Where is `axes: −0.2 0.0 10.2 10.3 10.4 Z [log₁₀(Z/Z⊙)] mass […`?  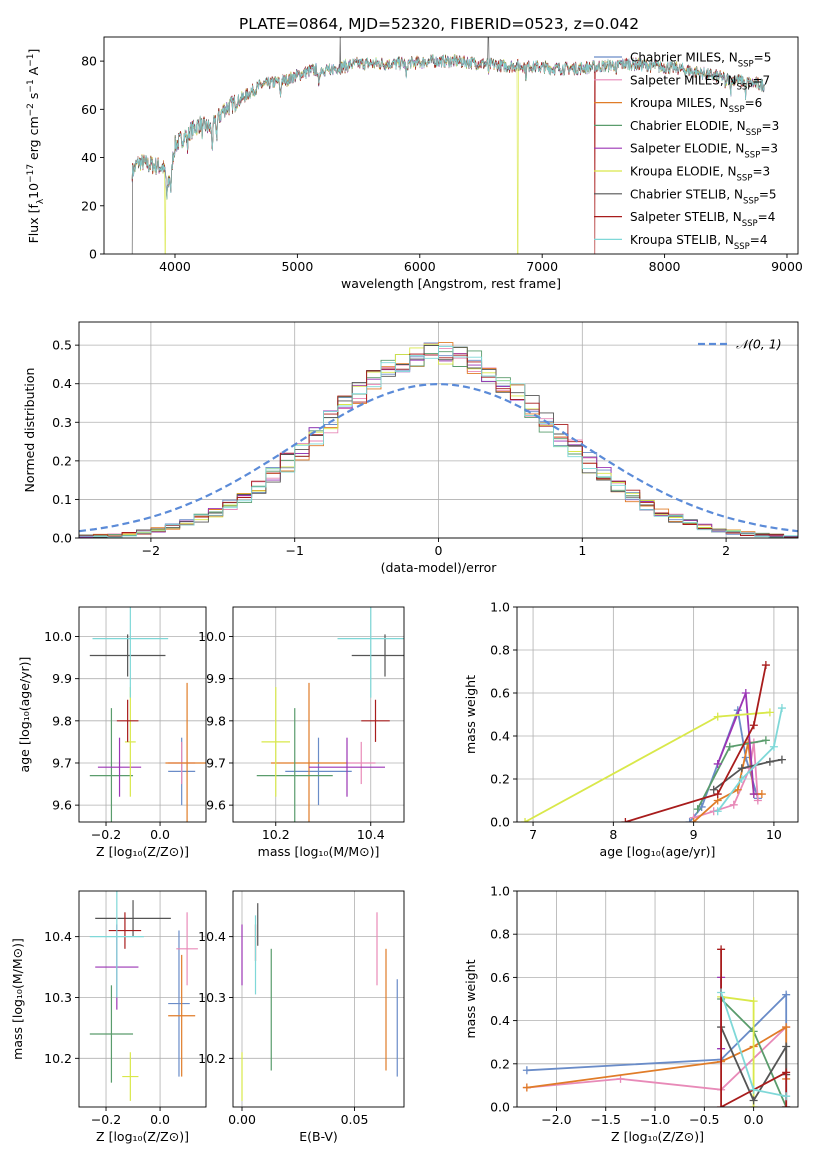 axes: −0.2 0.0 10.2 10.3 10.4 Z [log₁₀(Z/Z⊙)] mass [… is located at coordinates (108, 1017).